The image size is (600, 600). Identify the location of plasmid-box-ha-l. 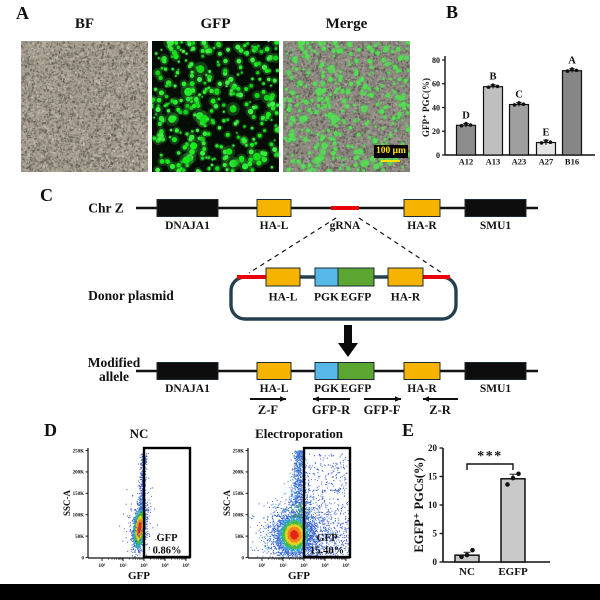
(283, 277).